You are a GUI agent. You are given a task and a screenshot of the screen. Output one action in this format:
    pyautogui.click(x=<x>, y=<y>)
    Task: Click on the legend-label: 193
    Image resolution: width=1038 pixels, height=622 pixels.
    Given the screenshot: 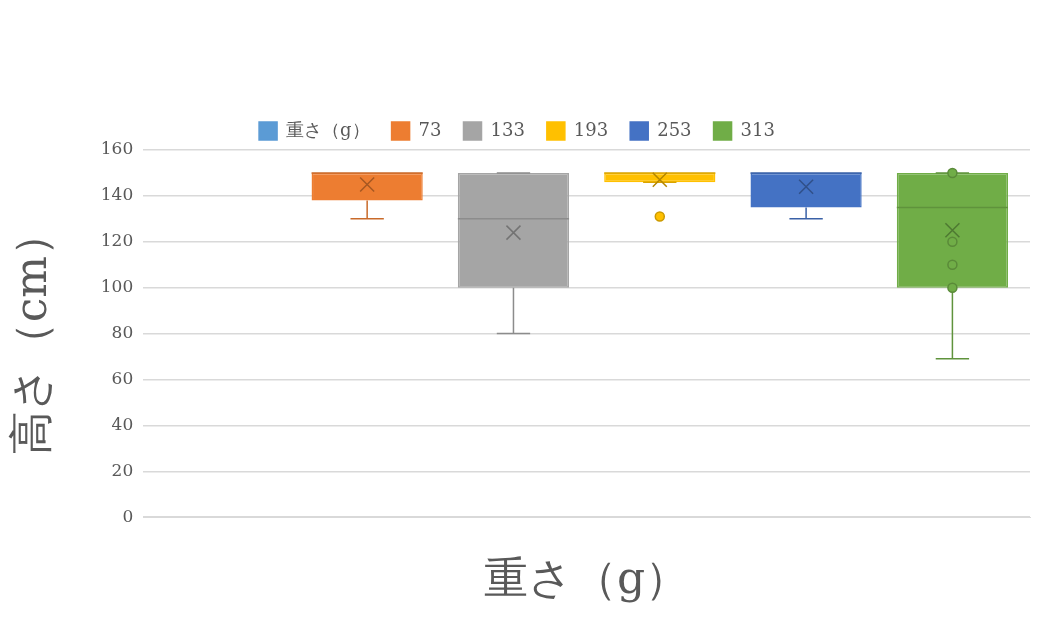 What is the action you would take?
    pyautogui.click(x=591, y=129)
    